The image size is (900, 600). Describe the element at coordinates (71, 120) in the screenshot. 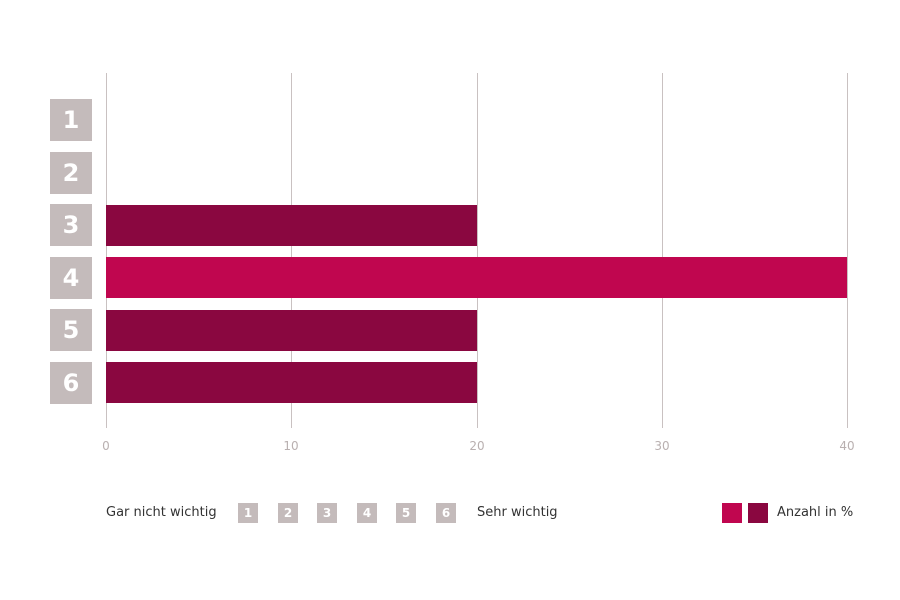

I see `category-label-1: 1` at that location.